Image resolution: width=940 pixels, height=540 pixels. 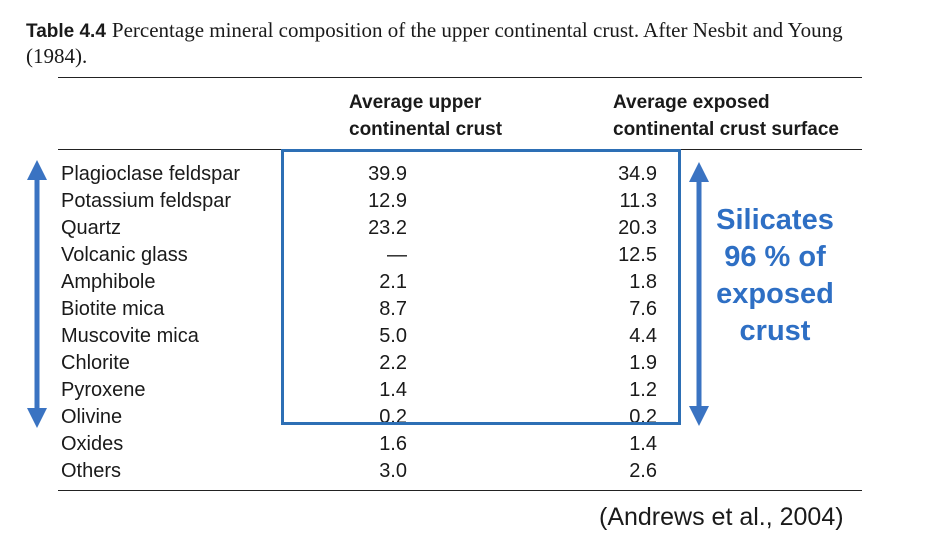 What do you see at coordinates (393, 471) in the screenshot?
I see `upper-crust-value: 3.0` at bounding box center [393, 471].